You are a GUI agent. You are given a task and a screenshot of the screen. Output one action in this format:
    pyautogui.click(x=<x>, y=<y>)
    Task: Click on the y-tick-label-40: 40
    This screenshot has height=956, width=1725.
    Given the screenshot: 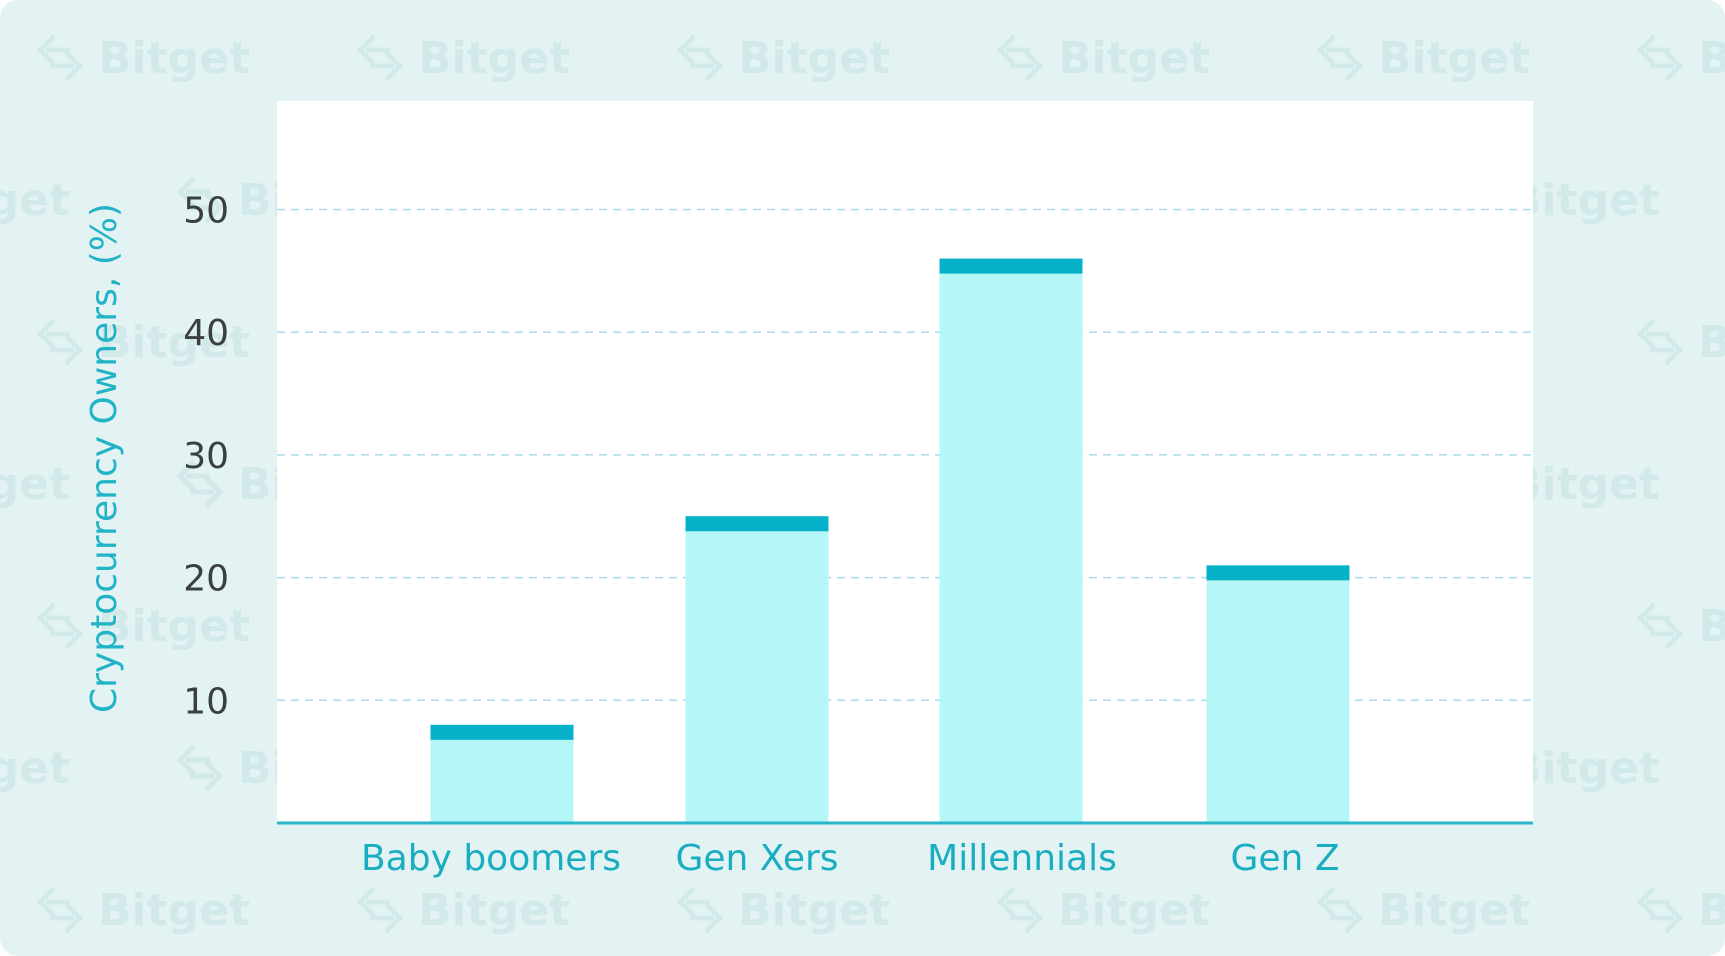 What is the action you would take?
    pyautogui.click(x=206, y=333)
    